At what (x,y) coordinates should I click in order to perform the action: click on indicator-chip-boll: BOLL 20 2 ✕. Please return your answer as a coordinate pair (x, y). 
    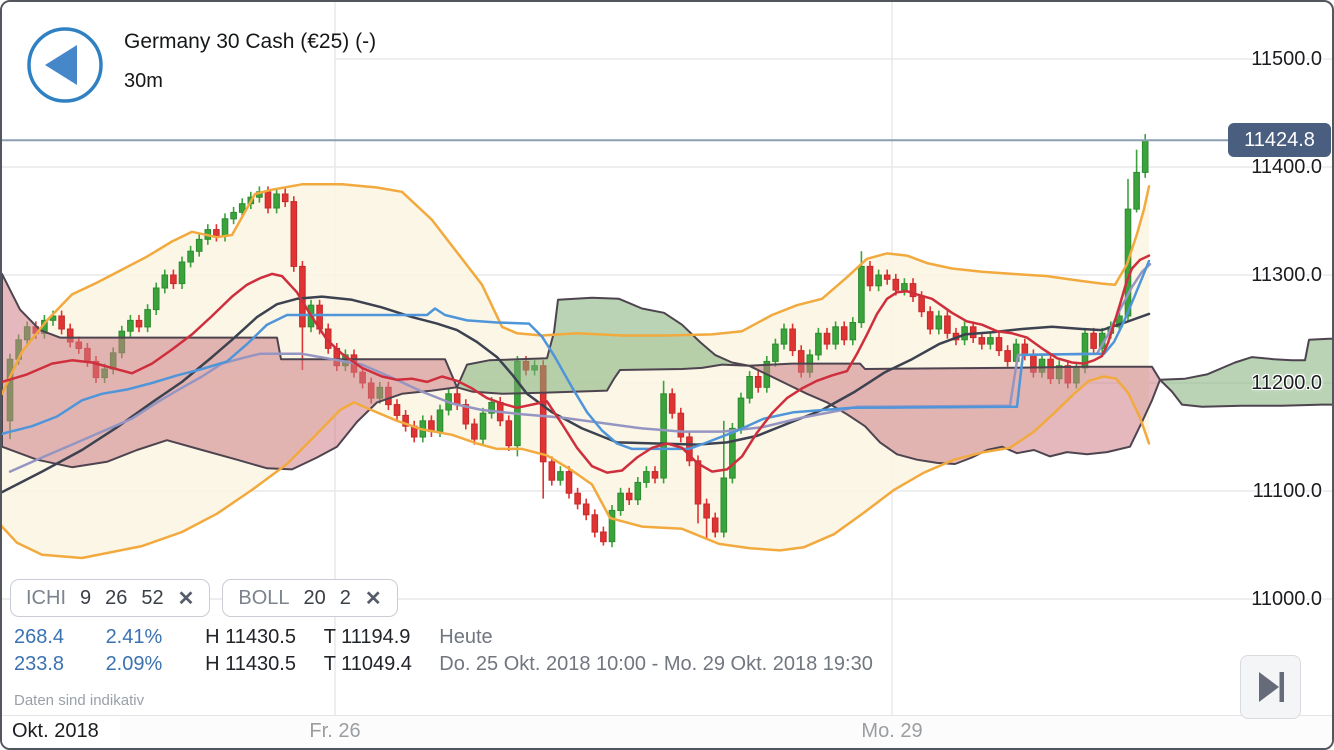
    Looking at the image, I should click on (310, 598).